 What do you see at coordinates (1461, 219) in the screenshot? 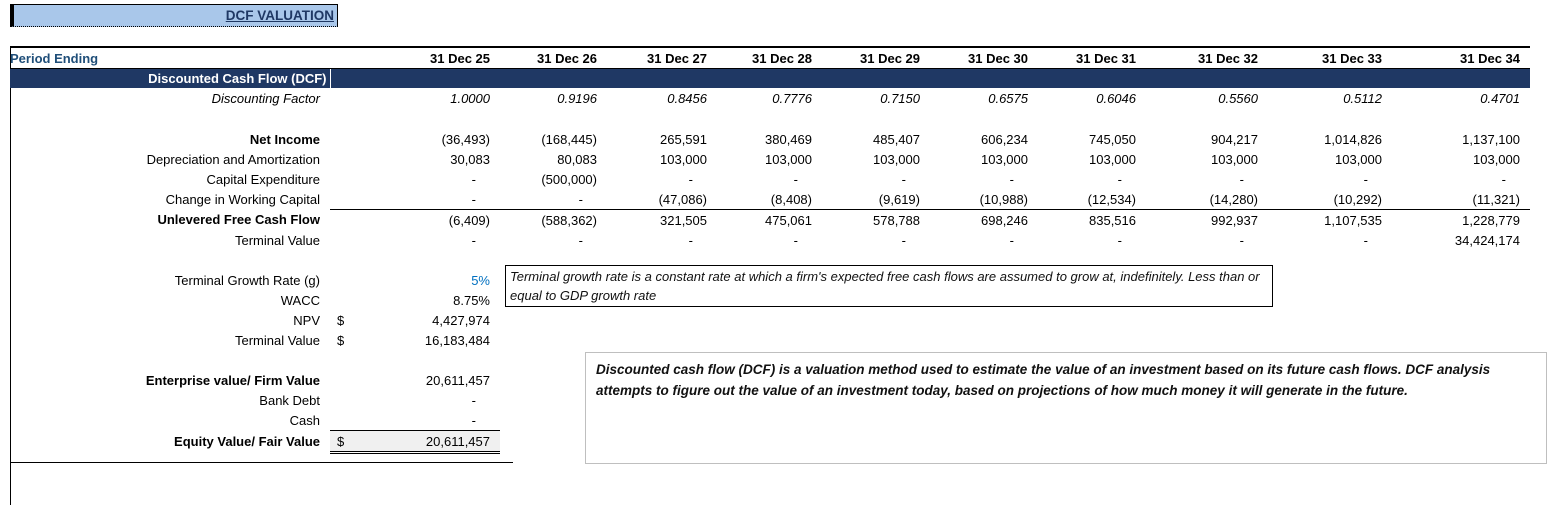
I see `cell-value: 1,228,779` at bounding box center [1461, 219].